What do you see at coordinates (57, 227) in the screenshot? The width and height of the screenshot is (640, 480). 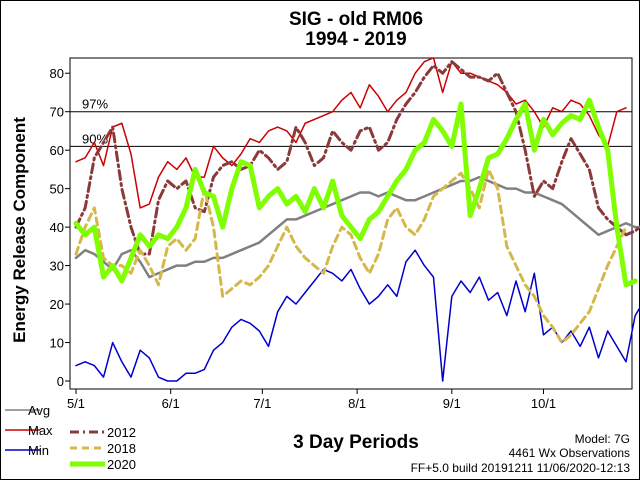 I see `y-tick-label-40: 40` at bounding box center [57, 227].